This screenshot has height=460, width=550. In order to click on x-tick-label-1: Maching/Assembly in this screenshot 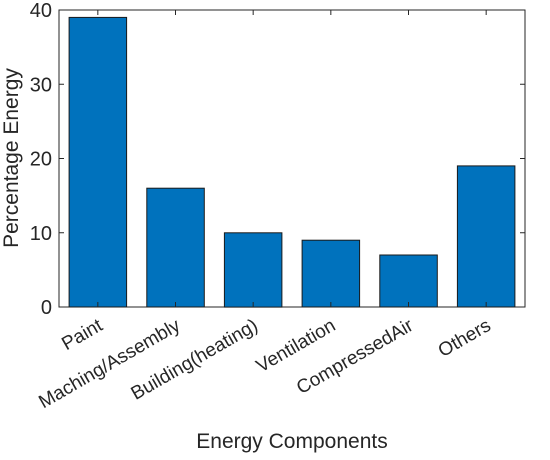, I will do `click(109, 364)`.